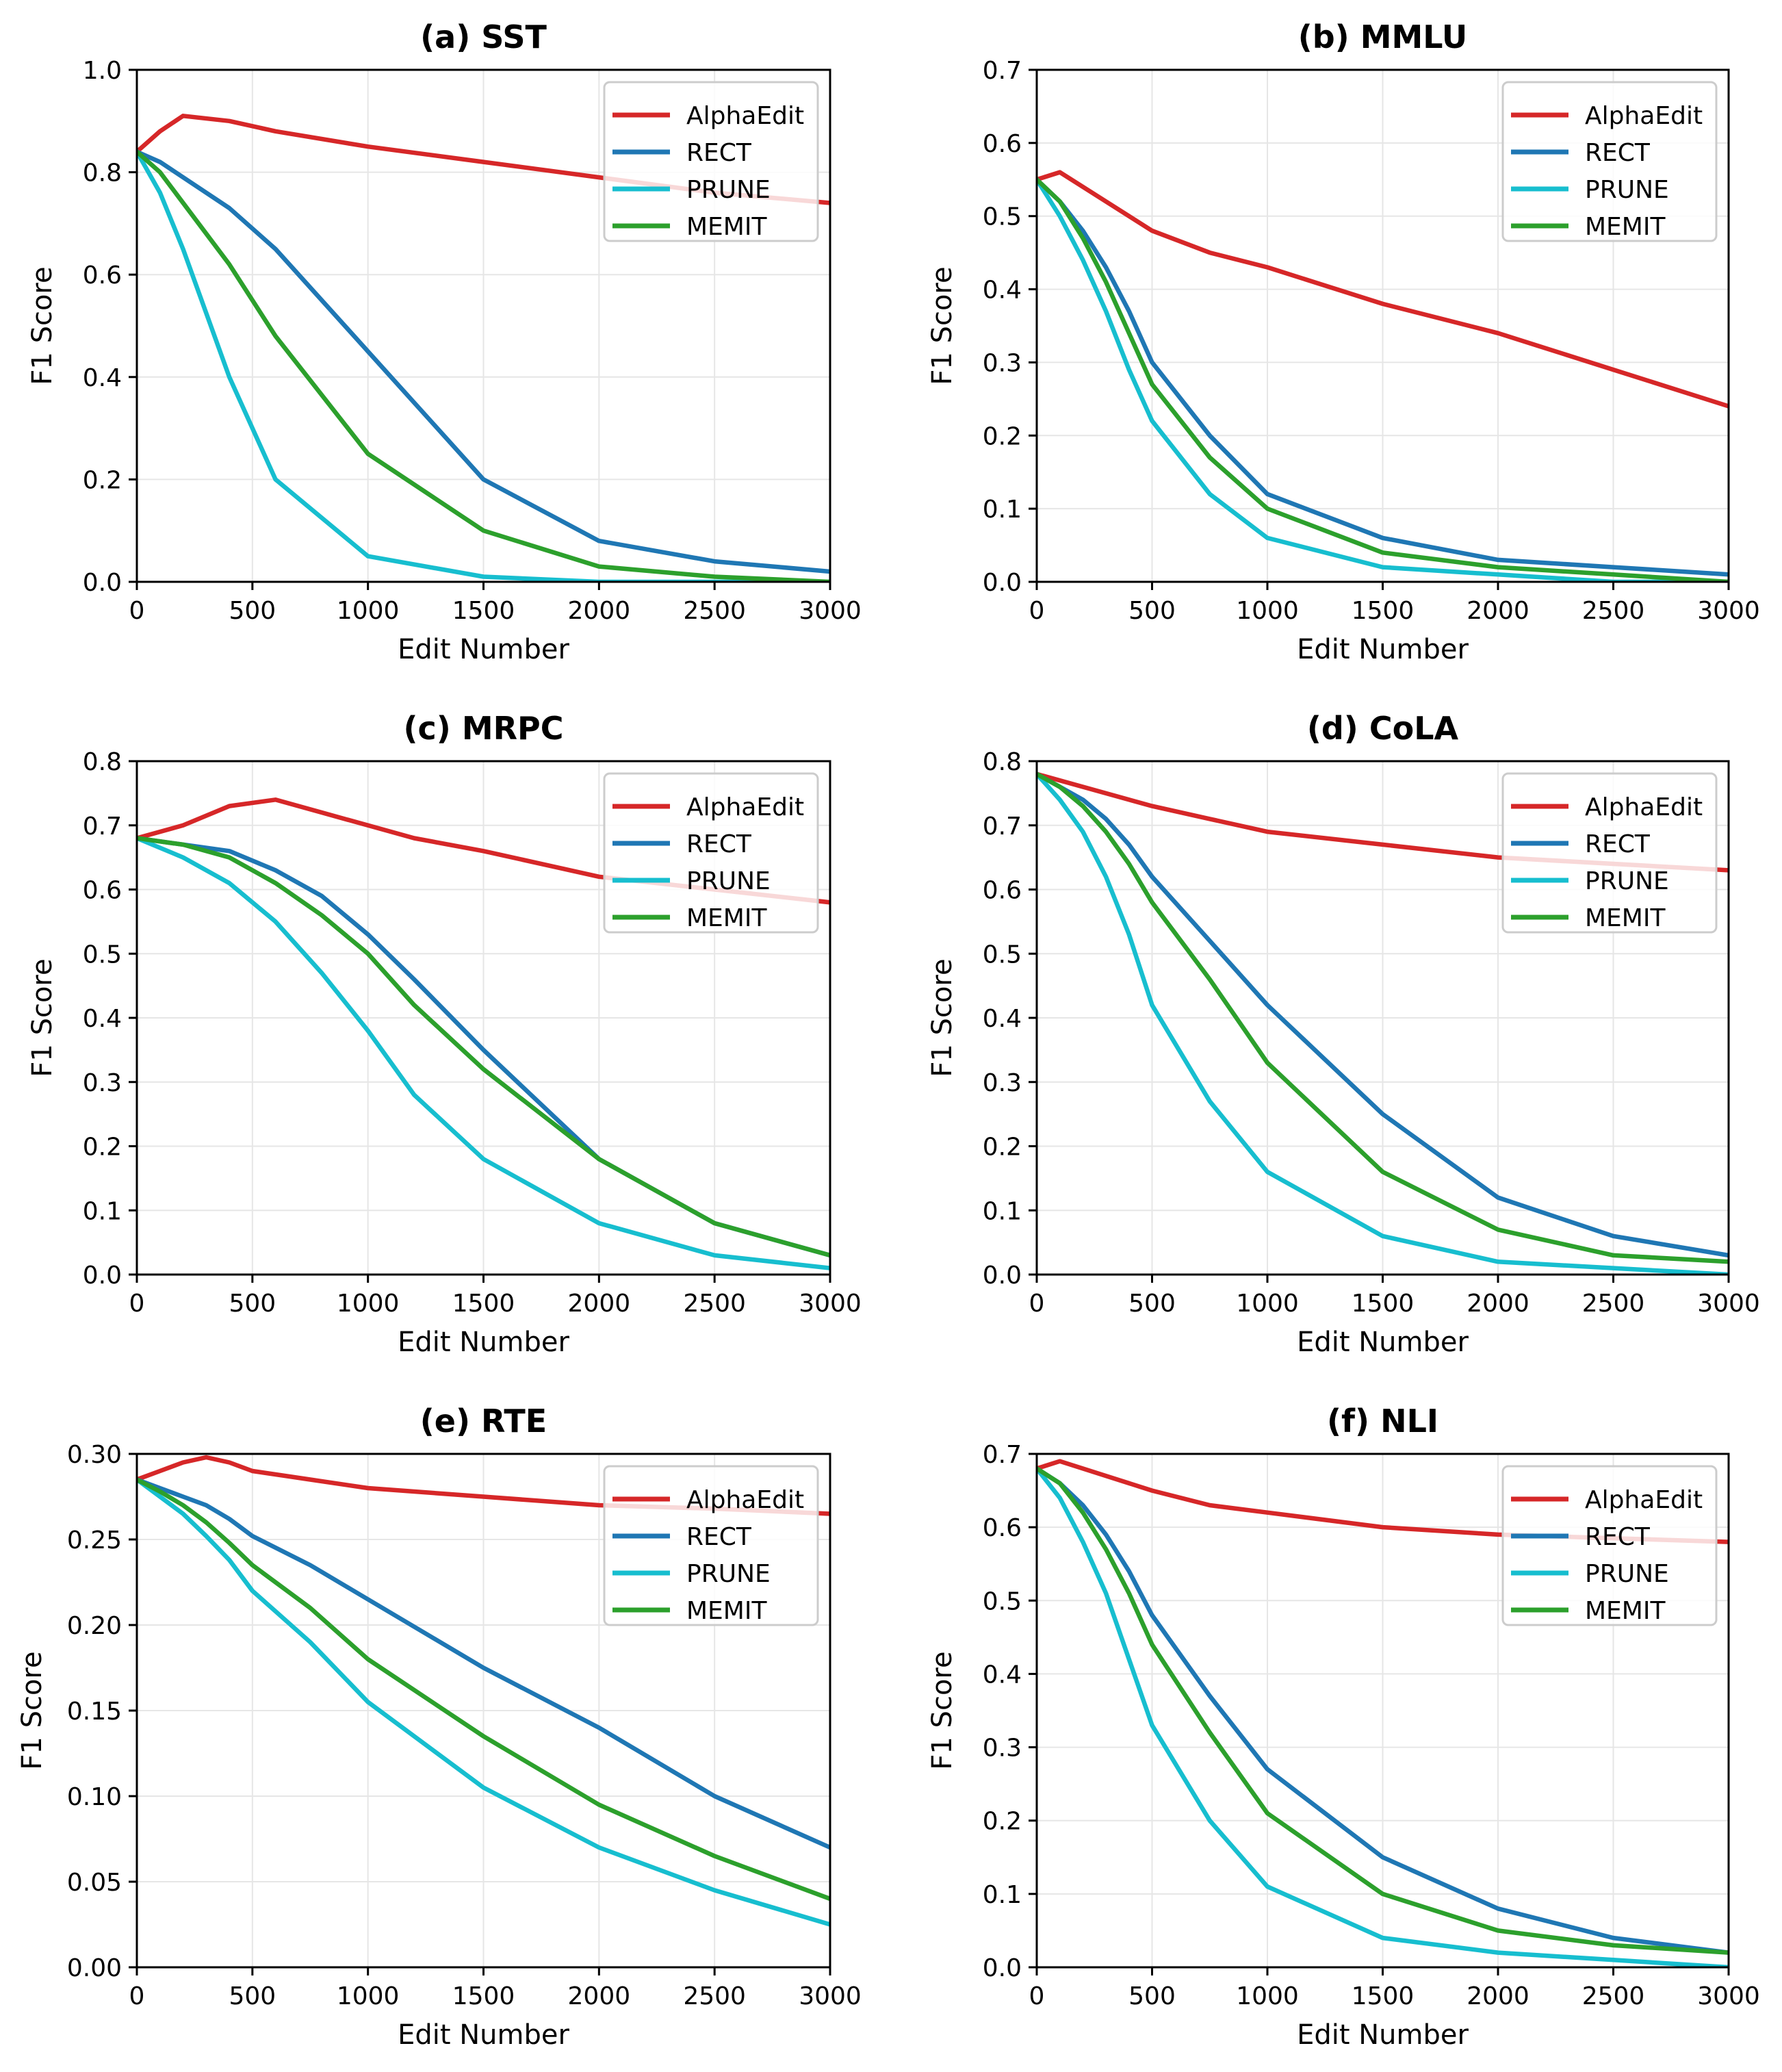  I want to click on series-line-memit, so click(483, 365).